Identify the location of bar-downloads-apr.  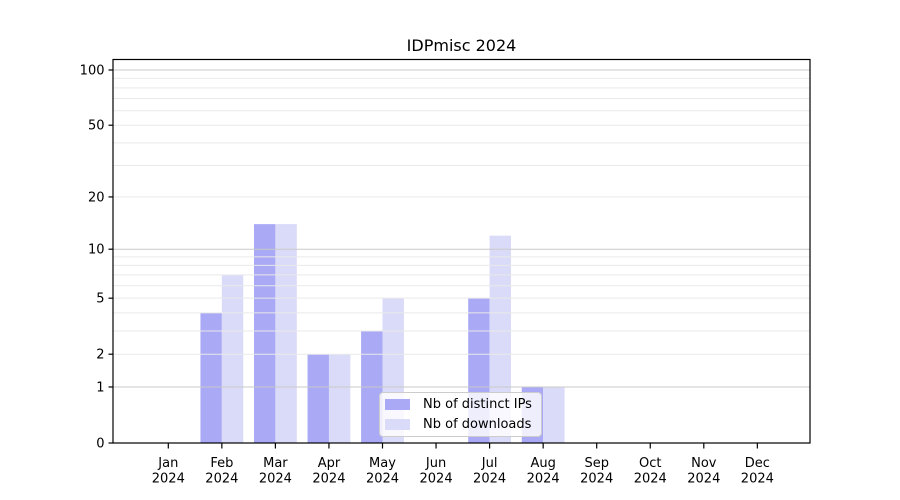
(339, 398).